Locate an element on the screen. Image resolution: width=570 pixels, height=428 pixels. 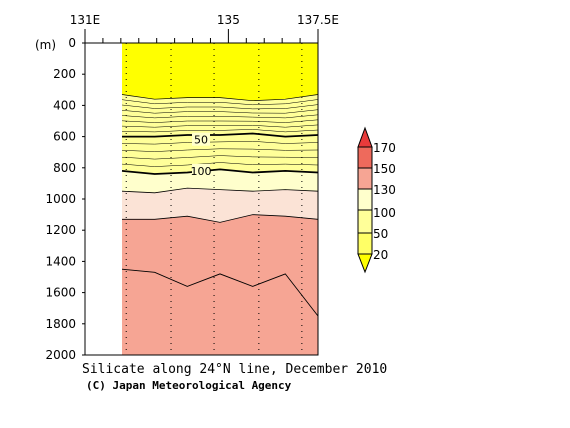
x-tick-label: 137.5E is located at coordinates (318, 20).